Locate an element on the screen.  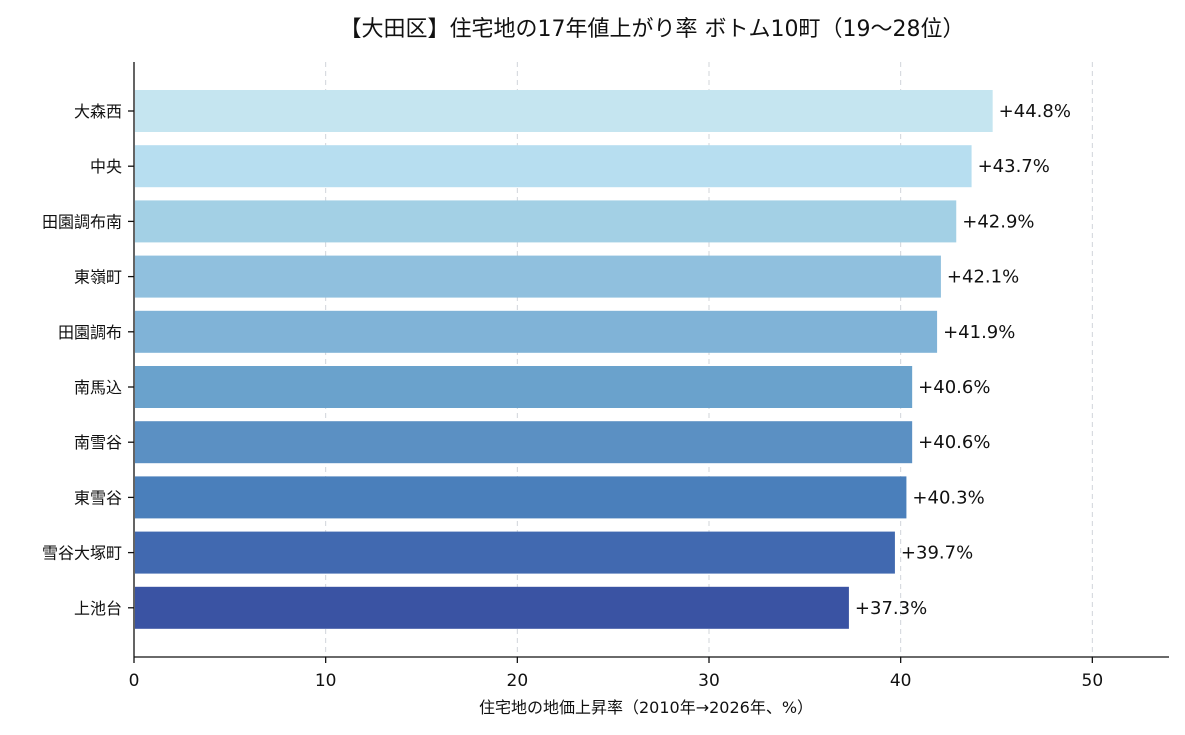
value-label: +39.7% is located at coordinates (937, 553).